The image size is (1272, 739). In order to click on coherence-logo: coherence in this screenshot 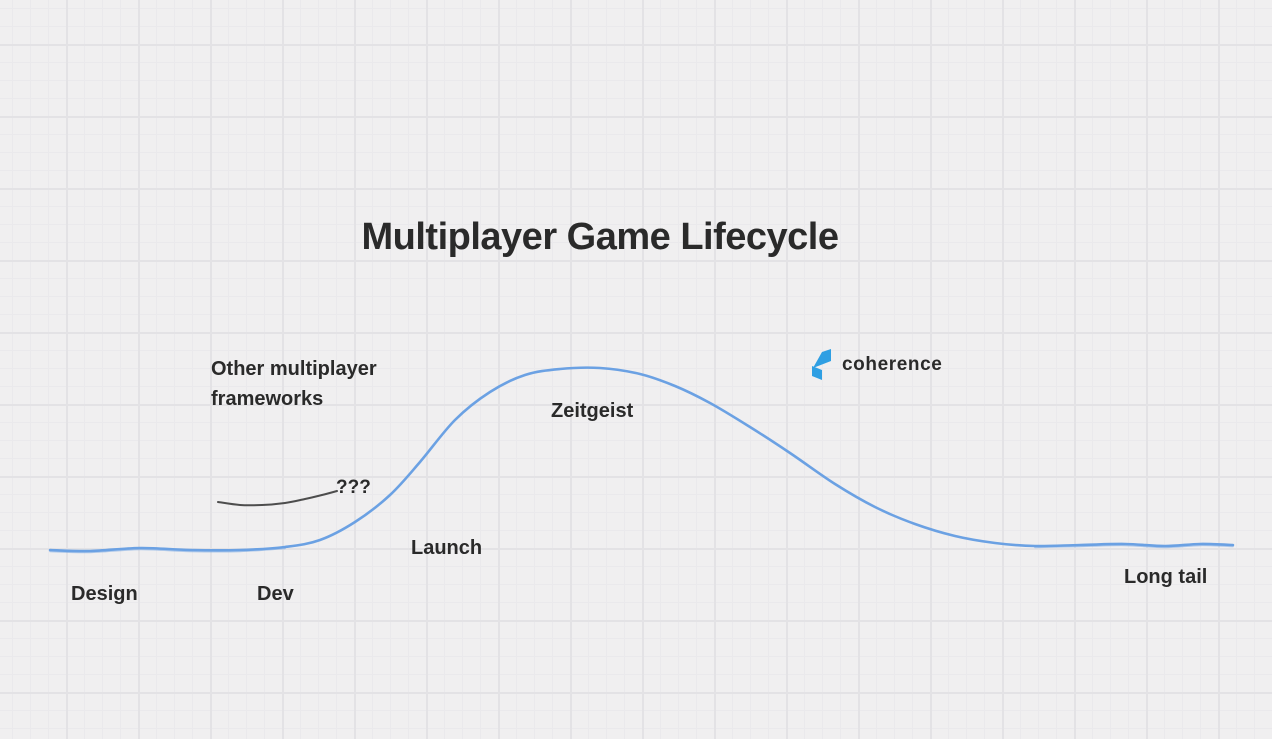, I will do `click(876, 364)`.